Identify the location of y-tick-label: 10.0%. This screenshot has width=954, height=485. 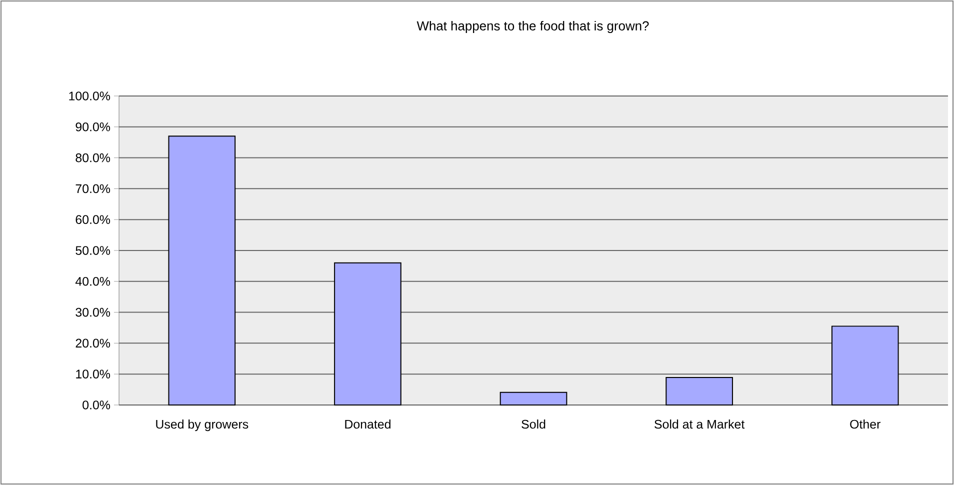
(93, 374).